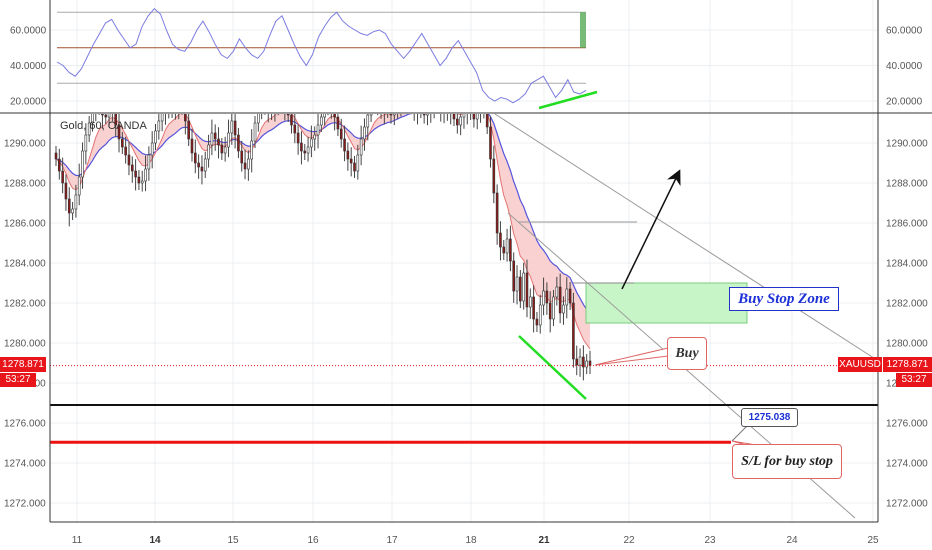 The width and height of the screenshot is (932, 550). What do you see at coordinates (25, 184) in the screenshot?
I see `price-tick-label-left: 1288.000` at bounding box center [25, 184].